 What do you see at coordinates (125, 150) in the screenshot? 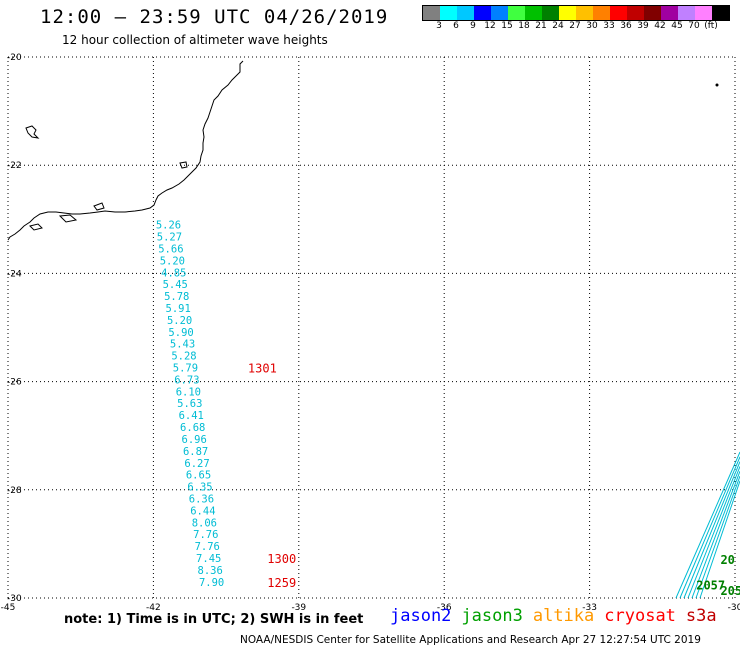
I see `coastline-path` at bounding box center [125, 150].